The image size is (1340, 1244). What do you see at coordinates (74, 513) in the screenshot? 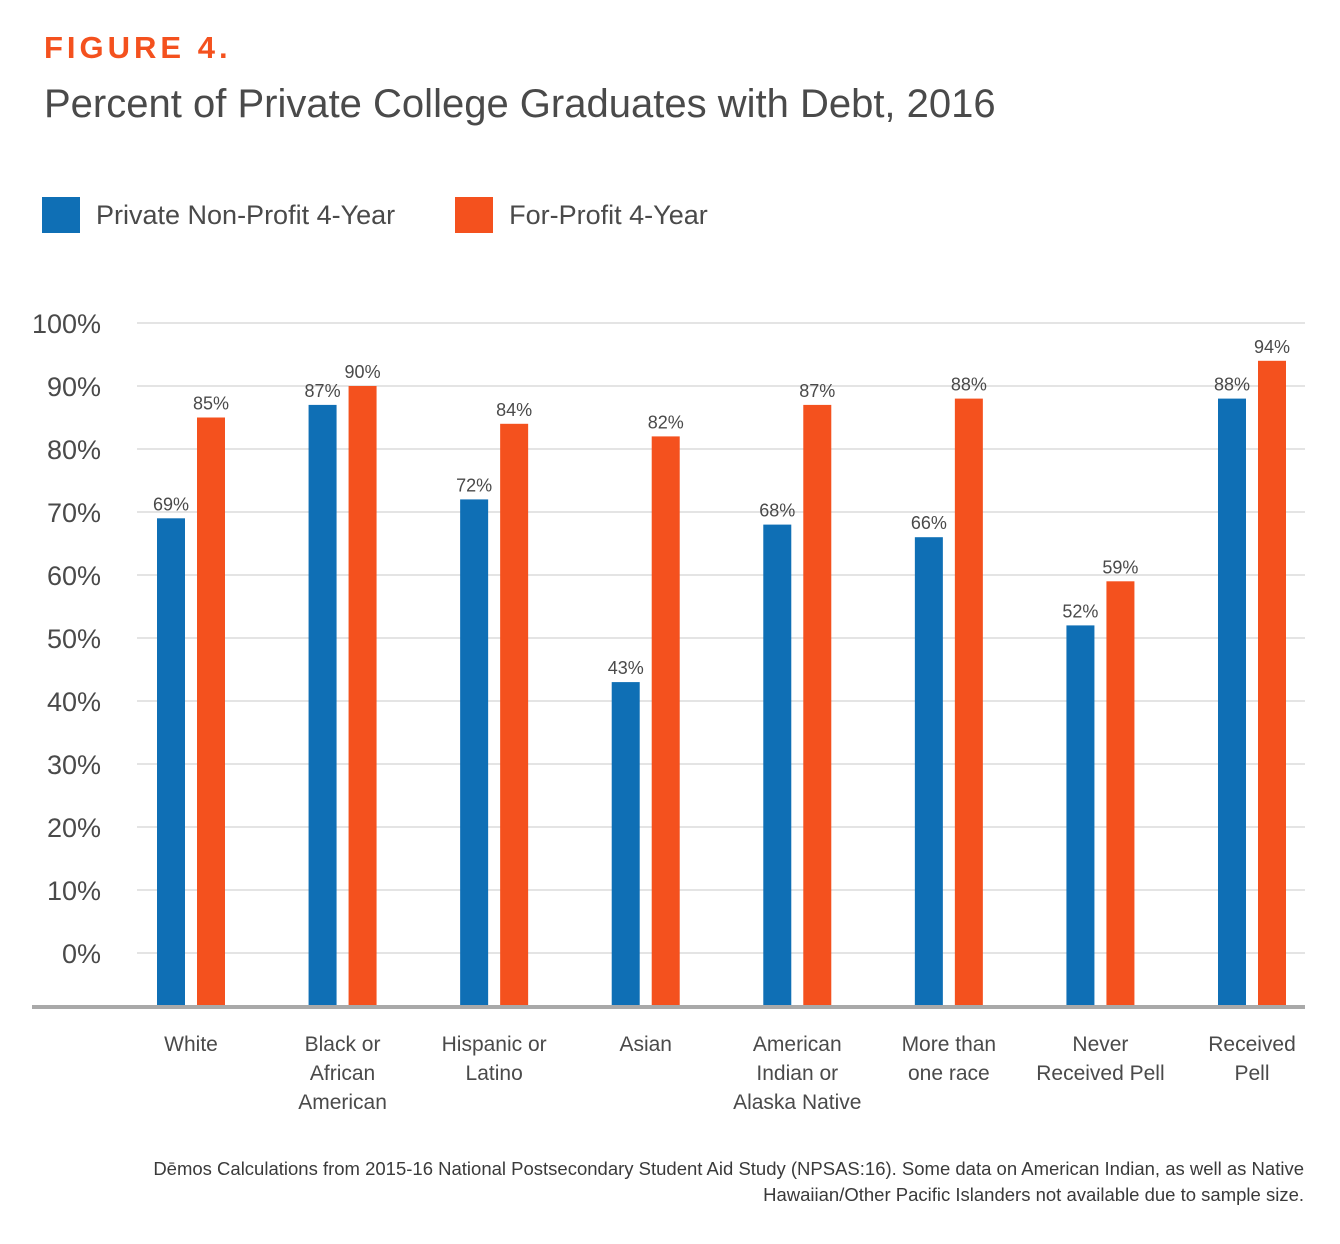
I see `y-tick-label: 70%` at bounding box center [74, 513].